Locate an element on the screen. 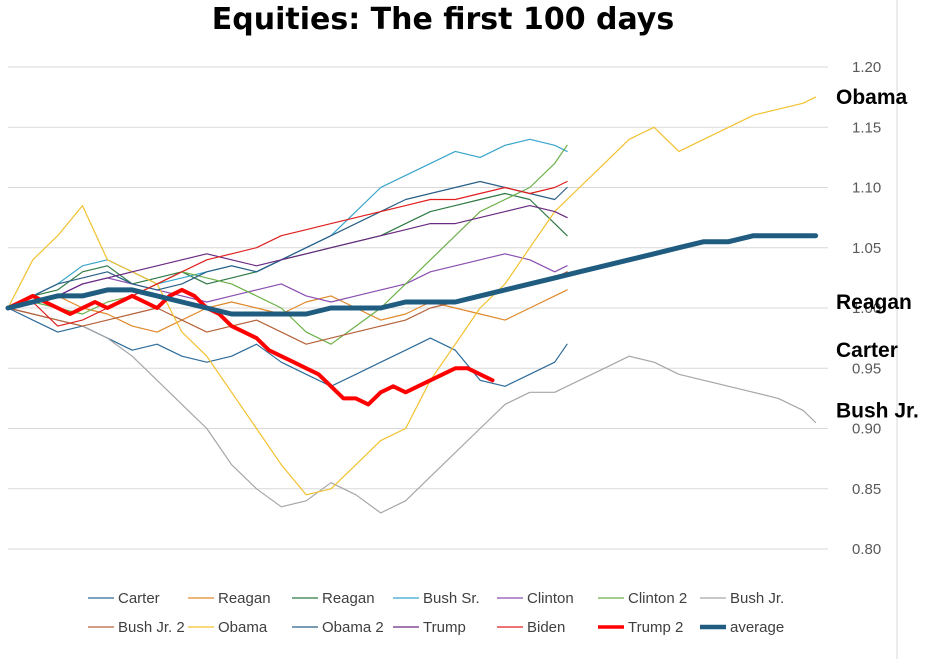  legend-label: Clinton 2 is located at coordinates (657, 598).